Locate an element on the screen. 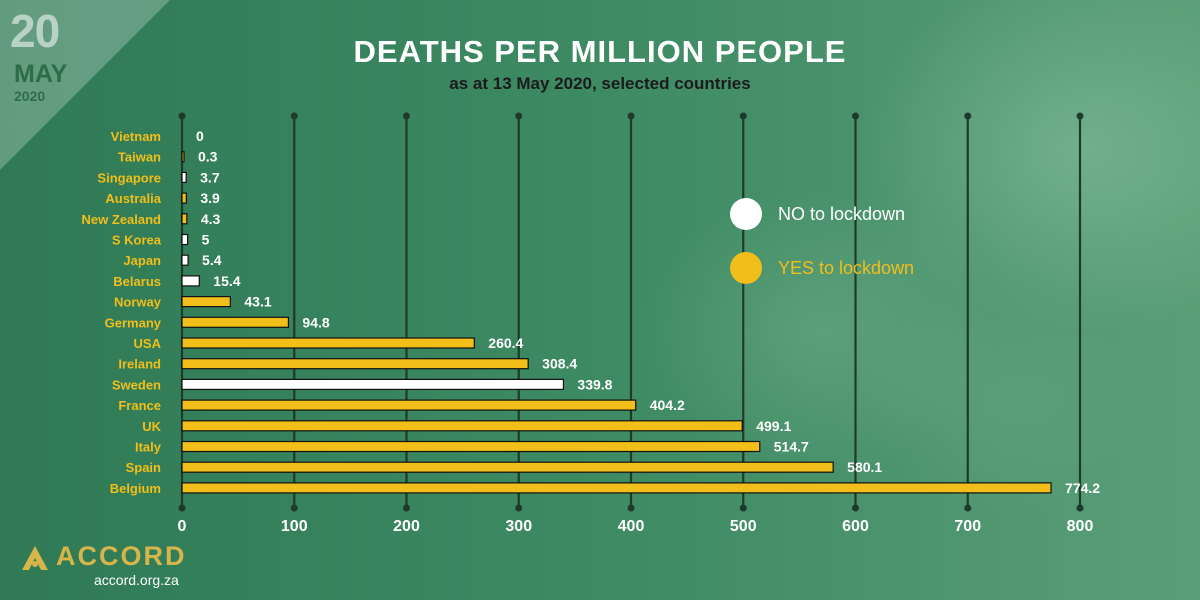 The height and width of the screenshot is (600, 1200). bar-japan is located at coordinates (185, 260).